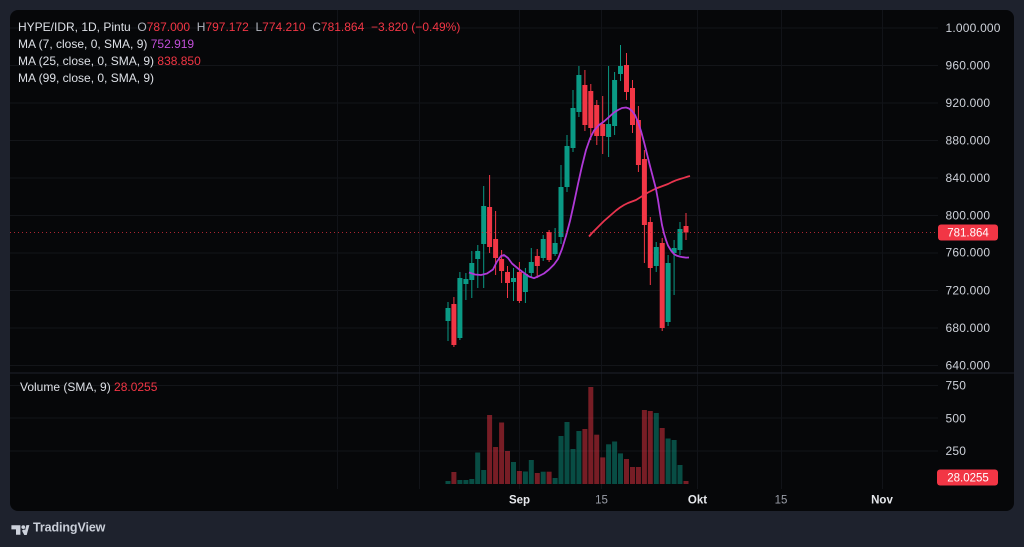 This screenshot has height=547, width=1024. I want to click on svg-text: 720.000, so click(968, 291).